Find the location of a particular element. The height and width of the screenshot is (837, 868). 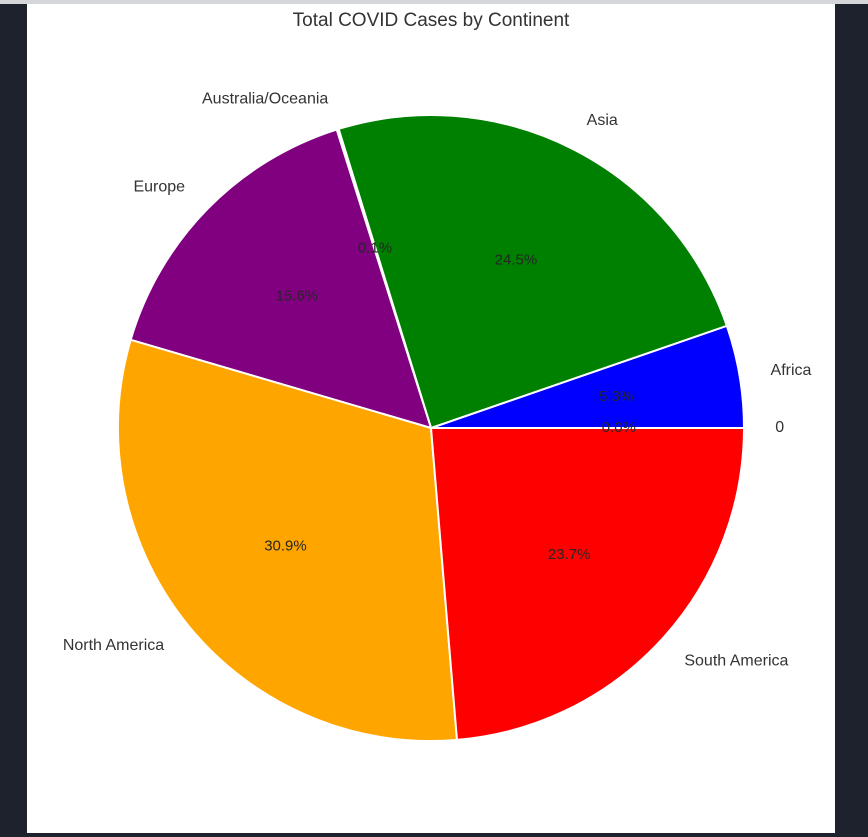

slice-label-0: 0 is located at coordinates (779, 427).